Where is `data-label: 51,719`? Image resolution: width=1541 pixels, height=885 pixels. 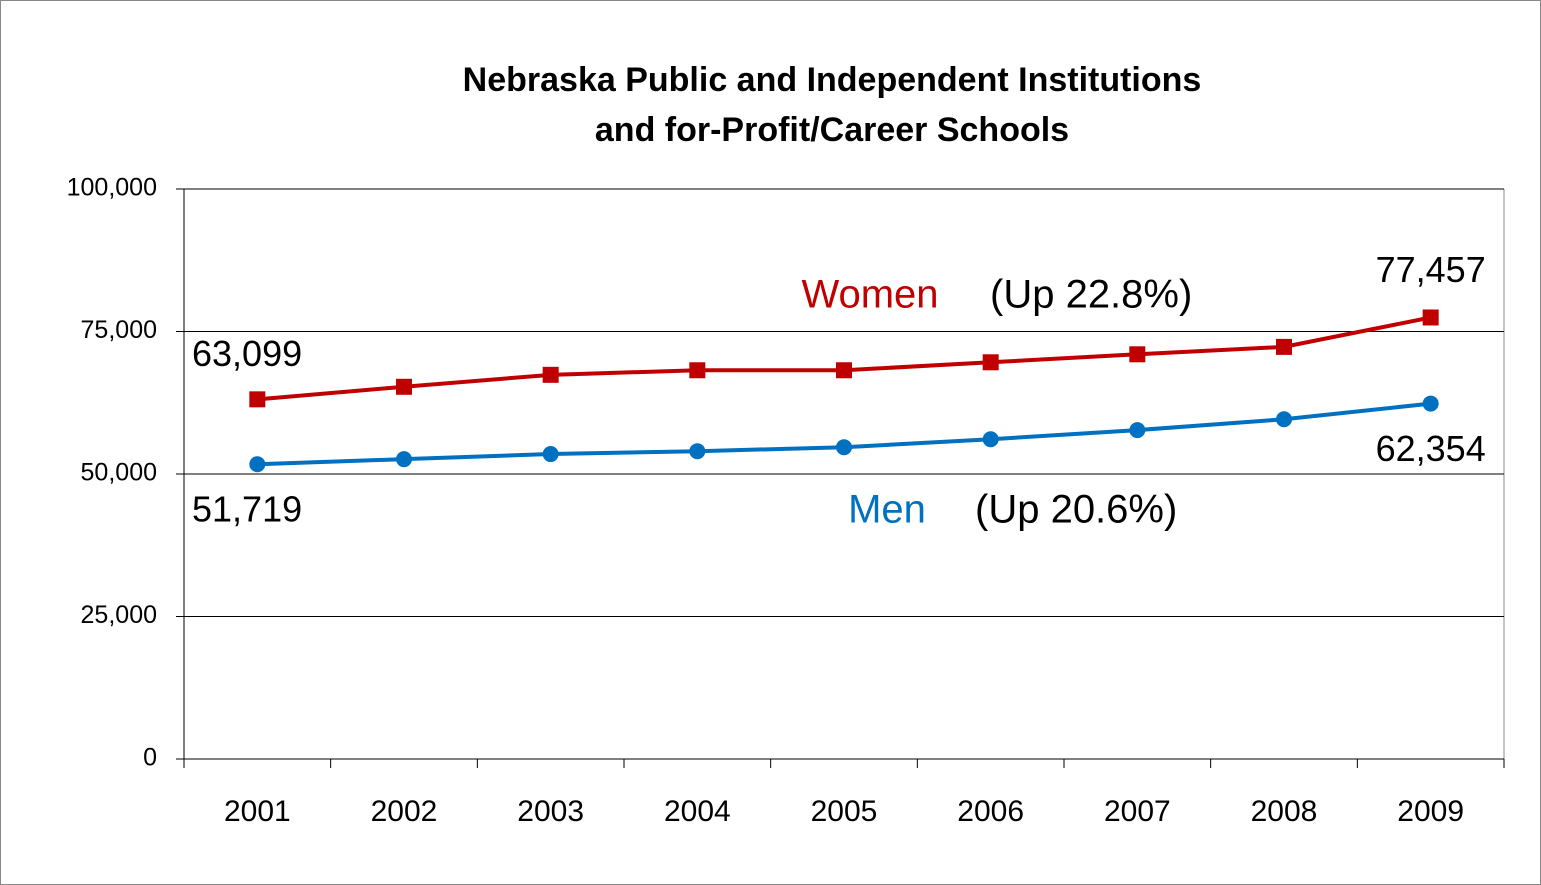 data-label: 51,719 is located at coordinates (247, 509).